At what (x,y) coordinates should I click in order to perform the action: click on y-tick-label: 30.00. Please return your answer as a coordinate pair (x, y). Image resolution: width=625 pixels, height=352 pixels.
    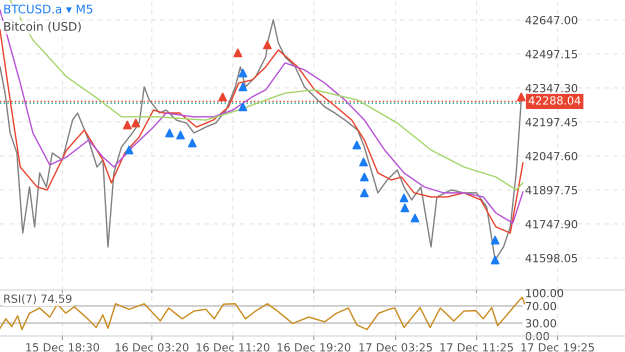
    Looking at the image, I should click on (541, 323).